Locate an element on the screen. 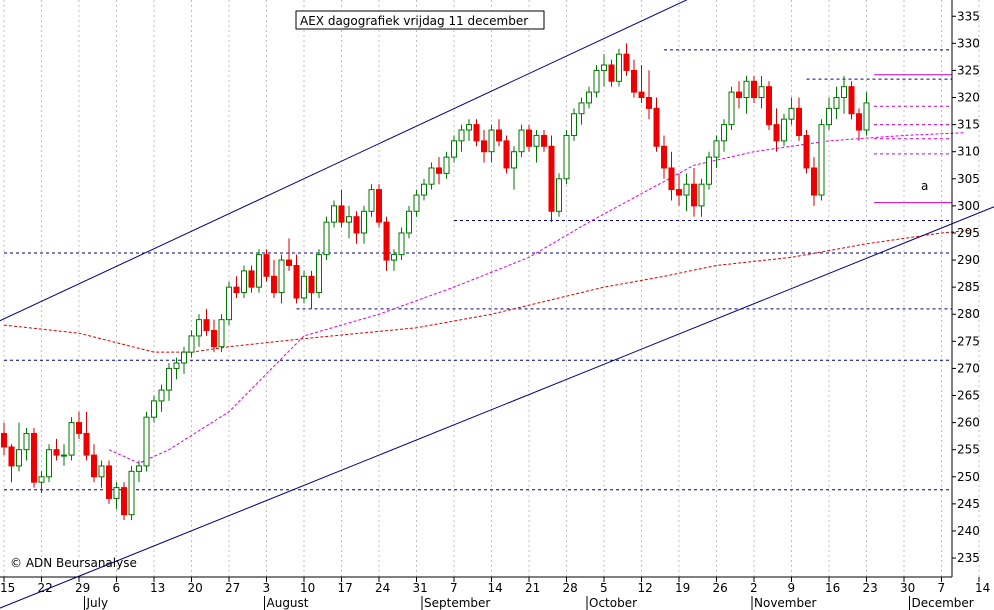 The width and height of the screenshot is (994, 610). x-tick-label-16: 5 is located at coordinates (604, 588).